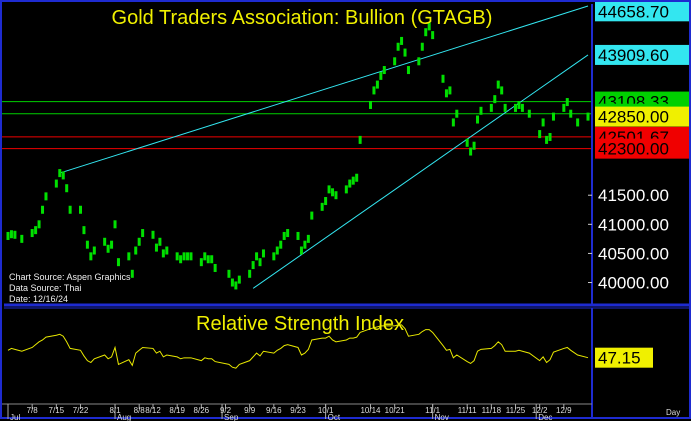 This screenshot has width=691, height=421. What do you see at coordinates (15, 417) in the screenshot?
I see `month-label: Jul` at bounding box center [15, 417].